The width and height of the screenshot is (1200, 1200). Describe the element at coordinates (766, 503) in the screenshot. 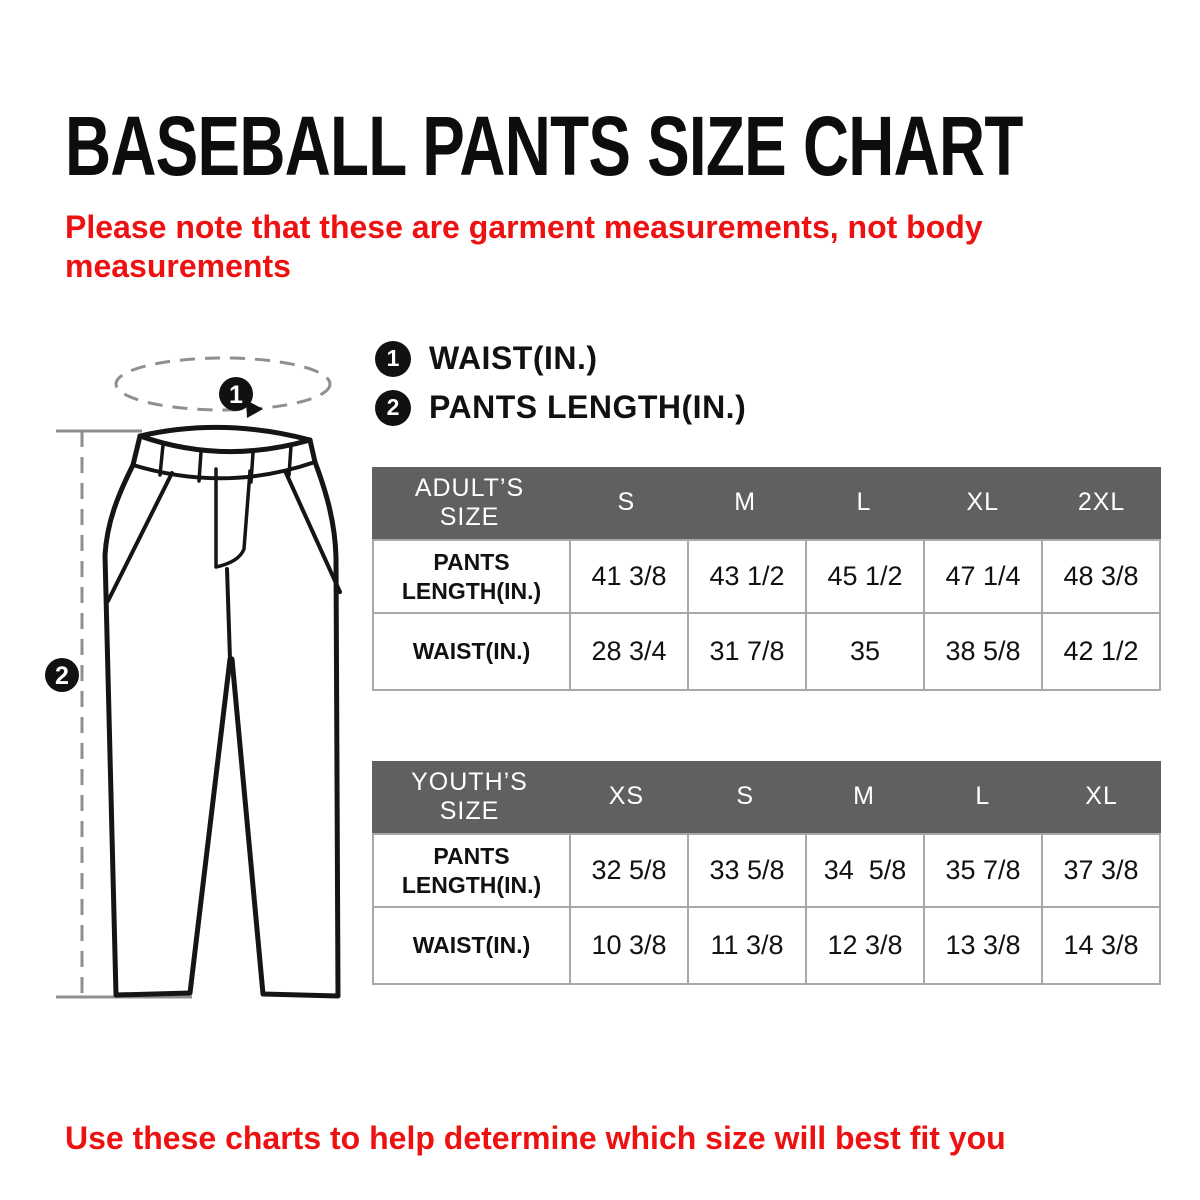

I see `adult-table-header: ADULT’S SIZE S M L XL 2XL` at that location.